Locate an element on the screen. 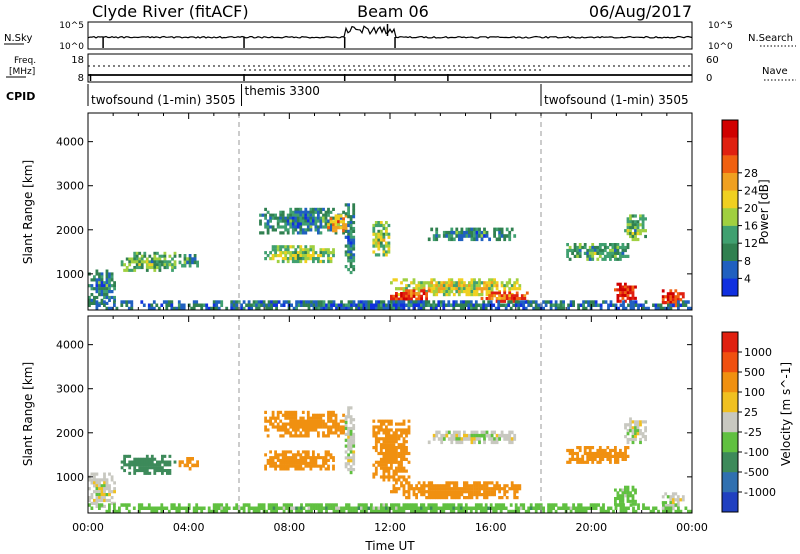 The width and height of the screenshot is (800, 554). colorbar-tick-label: 24 is located at coordinates (751, 190).